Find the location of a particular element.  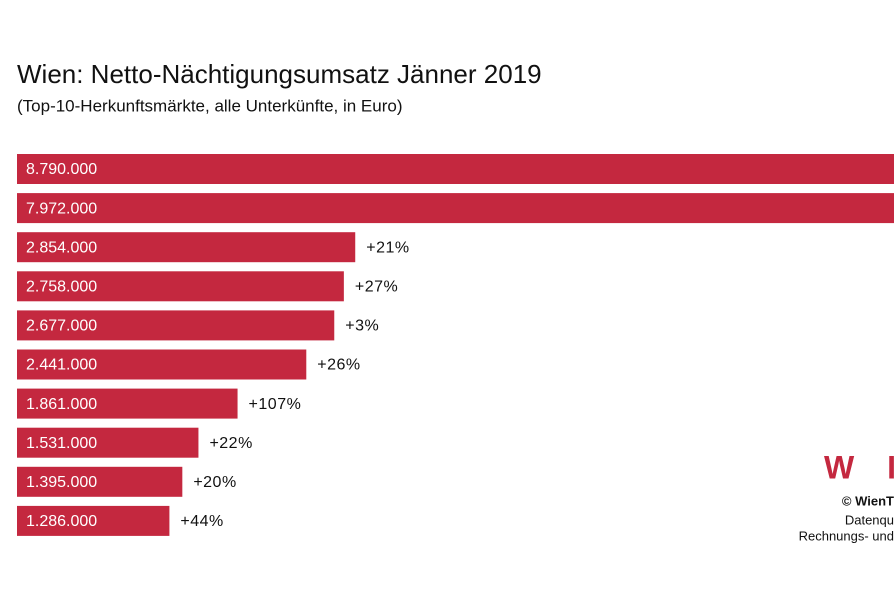

value-label: 2.677.000 is located at coordinates (61, 326).